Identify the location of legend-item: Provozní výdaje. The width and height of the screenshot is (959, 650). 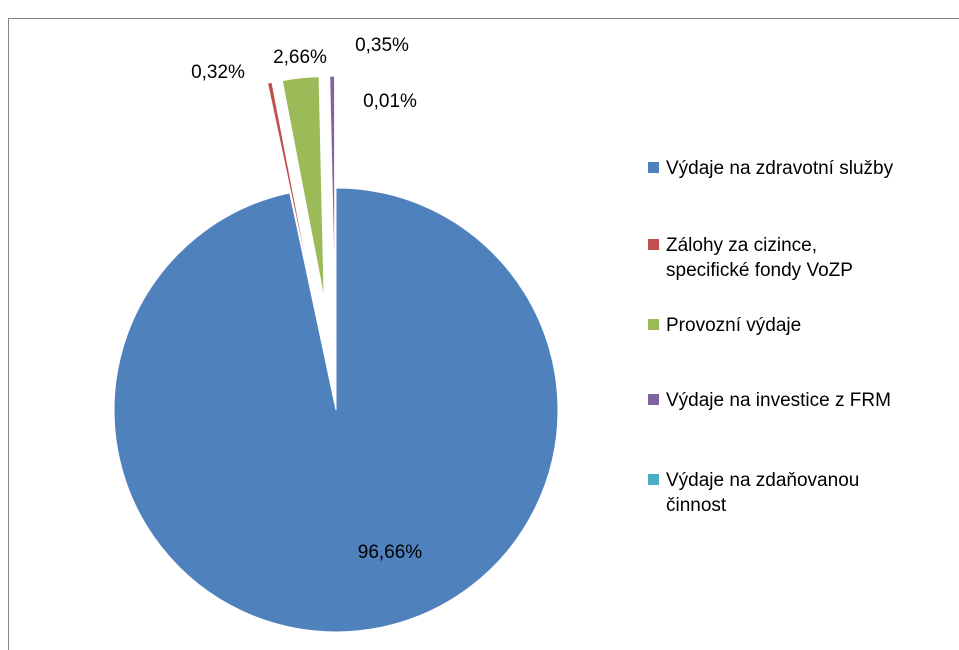
(724, 325).